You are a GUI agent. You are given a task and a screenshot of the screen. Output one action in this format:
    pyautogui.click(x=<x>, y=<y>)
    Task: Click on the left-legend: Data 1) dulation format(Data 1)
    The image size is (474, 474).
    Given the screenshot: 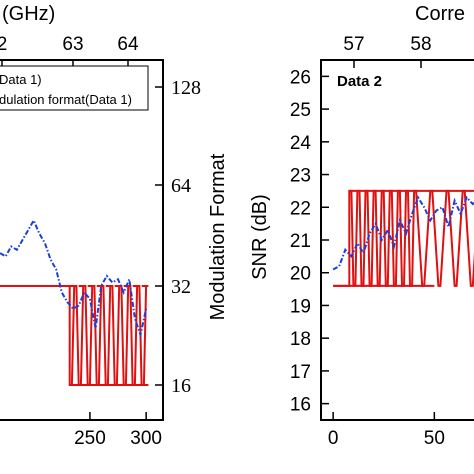 What is the action you would take?
    pyautogui.click(x=74, y=88)
    